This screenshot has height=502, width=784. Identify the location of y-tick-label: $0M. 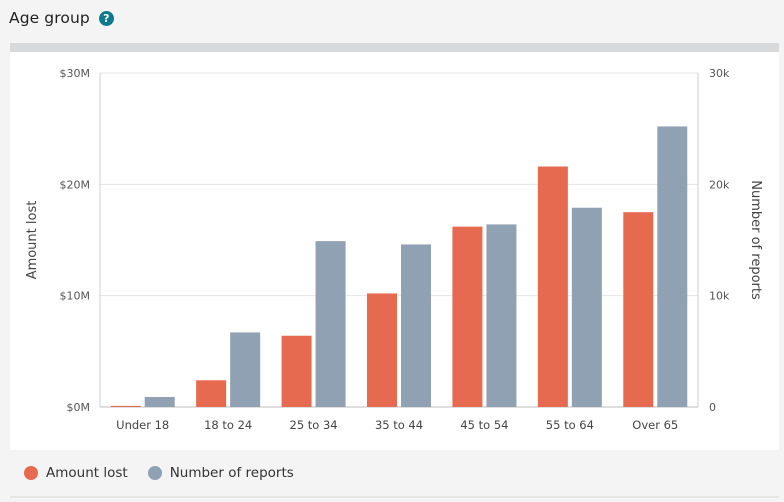
(79, 407).